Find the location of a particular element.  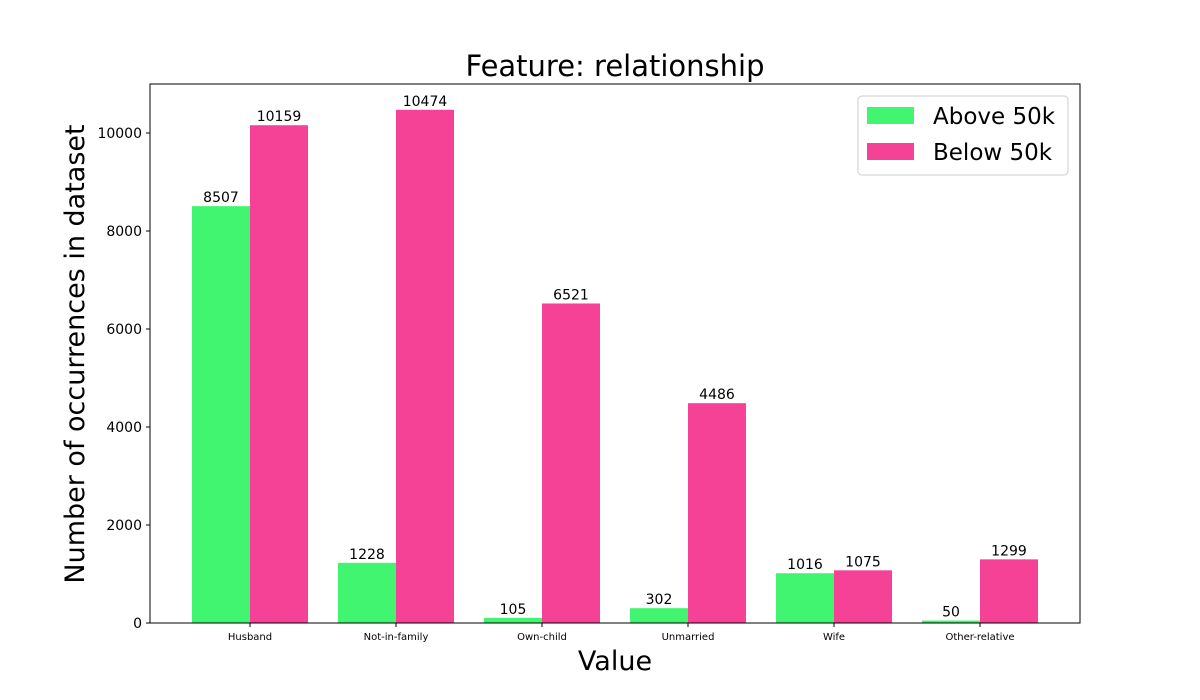

y-tick-label-8000: 8000 is located at coordinates (124, 232).